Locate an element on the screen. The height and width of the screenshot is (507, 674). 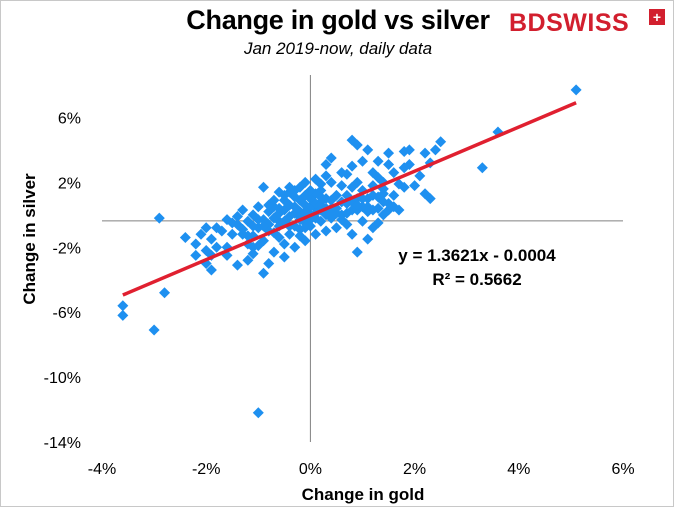
x-axis-title: Change in gold is located at coordinates (363, 494).